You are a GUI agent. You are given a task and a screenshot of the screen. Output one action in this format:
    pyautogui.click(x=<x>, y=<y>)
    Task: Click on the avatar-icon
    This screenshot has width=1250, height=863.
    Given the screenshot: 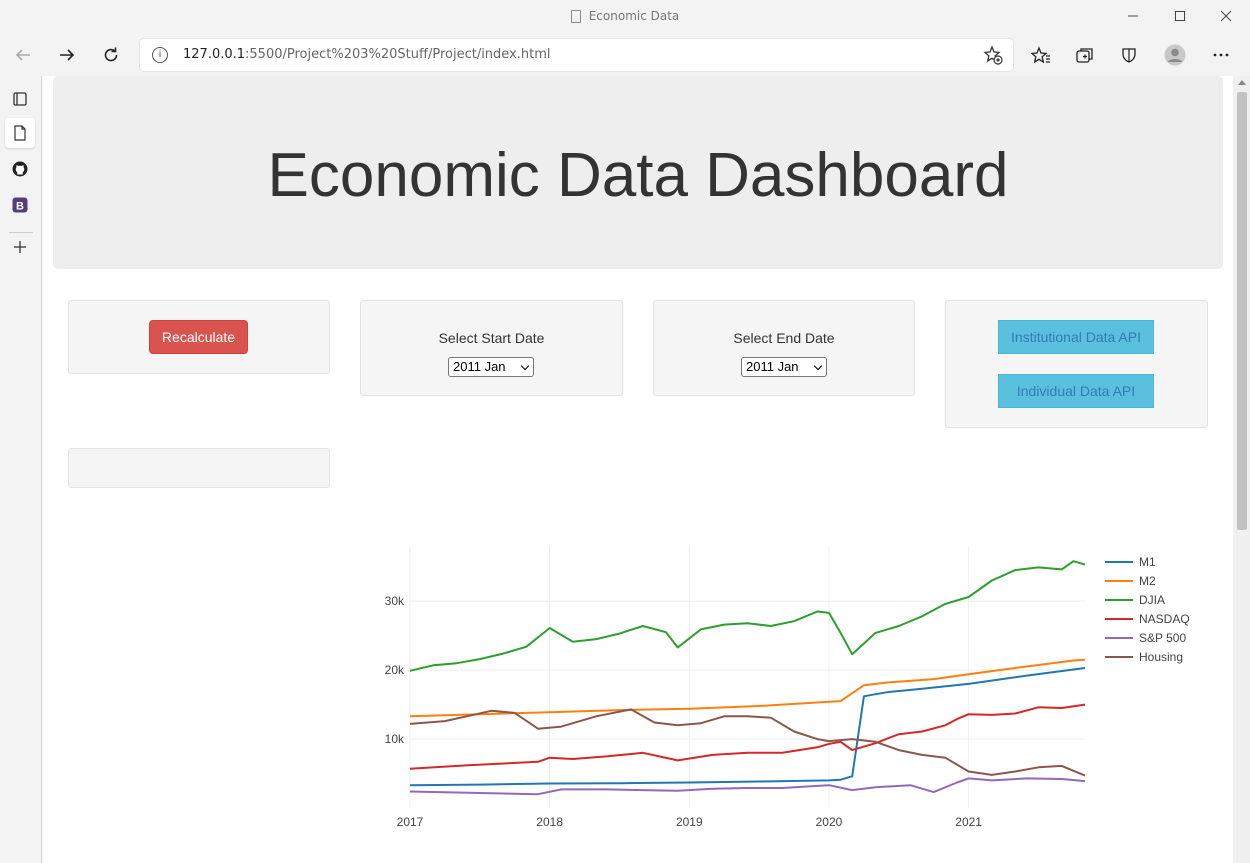 What is the action you would take?
    pyautogui.click(x=1175, y=55)
    